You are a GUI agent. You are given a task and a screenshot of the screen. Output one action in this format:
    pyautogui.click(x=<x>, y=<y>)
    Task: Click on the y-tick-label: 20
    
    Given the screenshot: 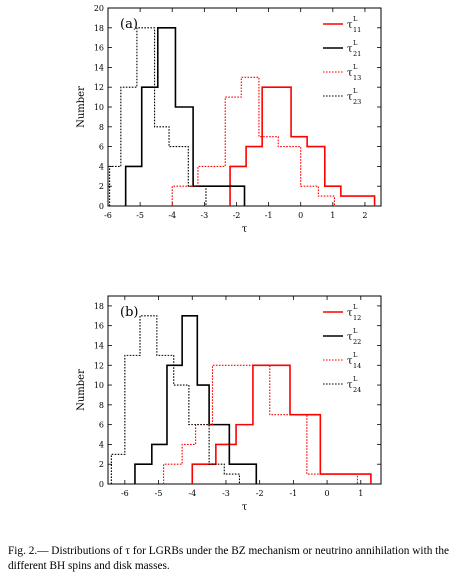 What is the action you would take?
    pyautogui.click(x=99, y=8)
    